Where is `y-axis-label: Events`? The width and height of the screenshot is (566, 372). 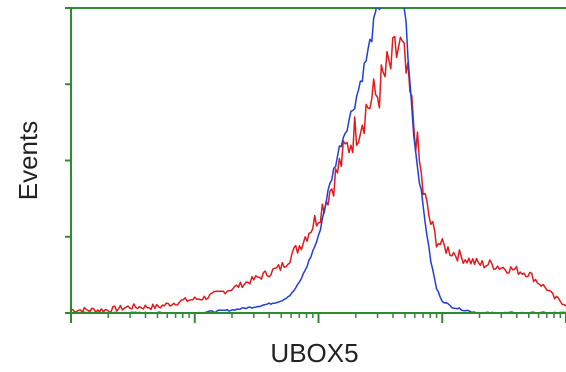 y-axis-label: Events is located at coordinates (28, 161).